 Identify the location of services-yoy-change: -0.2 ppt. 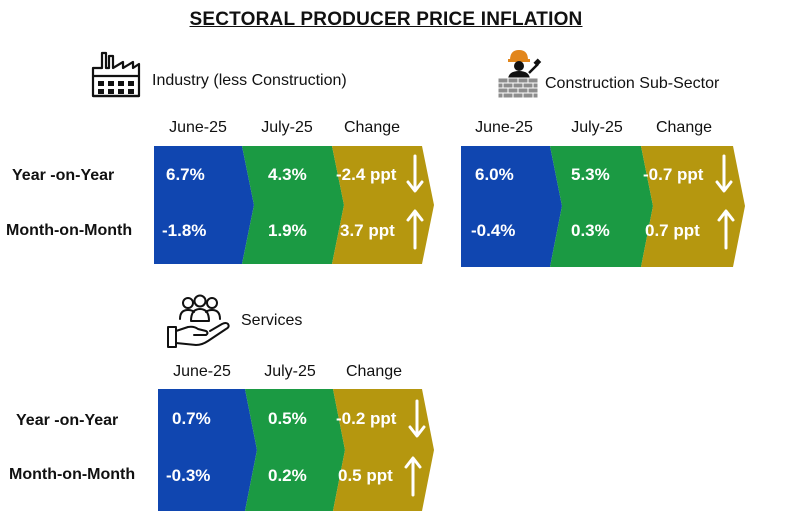
(366, 418).